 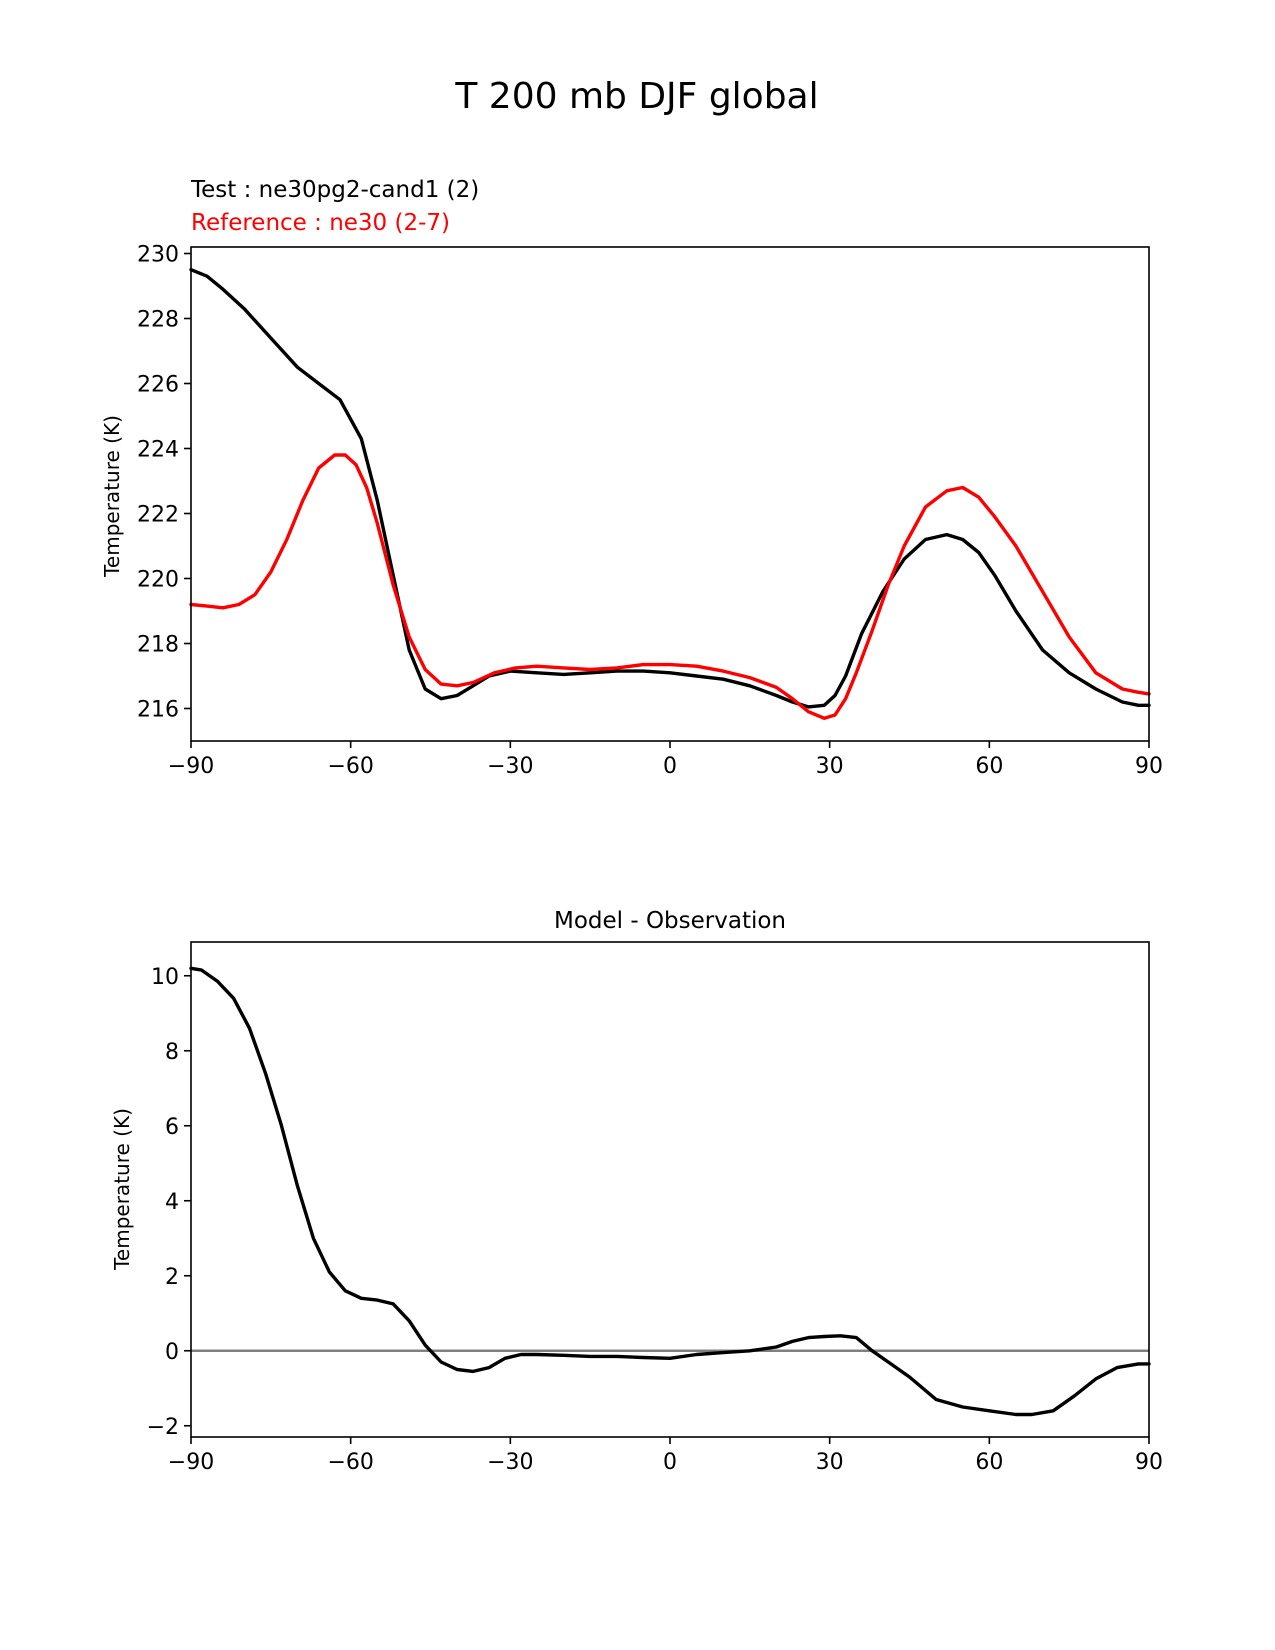 I want to click on bottom-y-tick-label: 4, so click(x=172, y=1202).